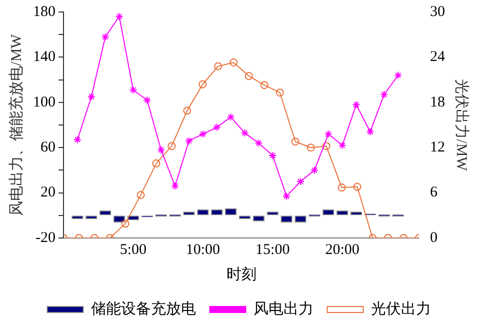 This screenshot has height=331, width=482. What do you see at coordinates (48, 148) in the screenshot?
I see `y-tick-label: 60` at bounding box center [48, 148].